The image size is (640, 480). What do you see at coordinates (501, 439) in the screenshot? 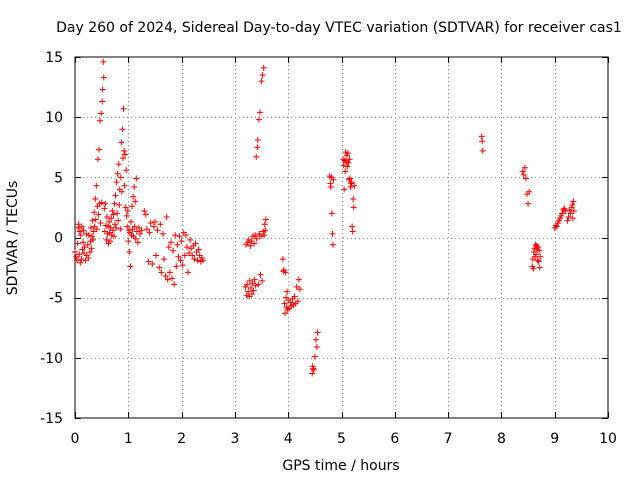
I see `x-tick-label: 8` at bounding box center [501, 439].